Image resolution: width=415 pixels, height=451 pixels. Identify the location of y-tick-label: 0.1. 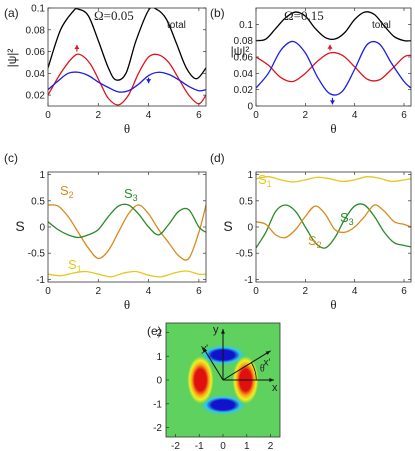
(38, 9).